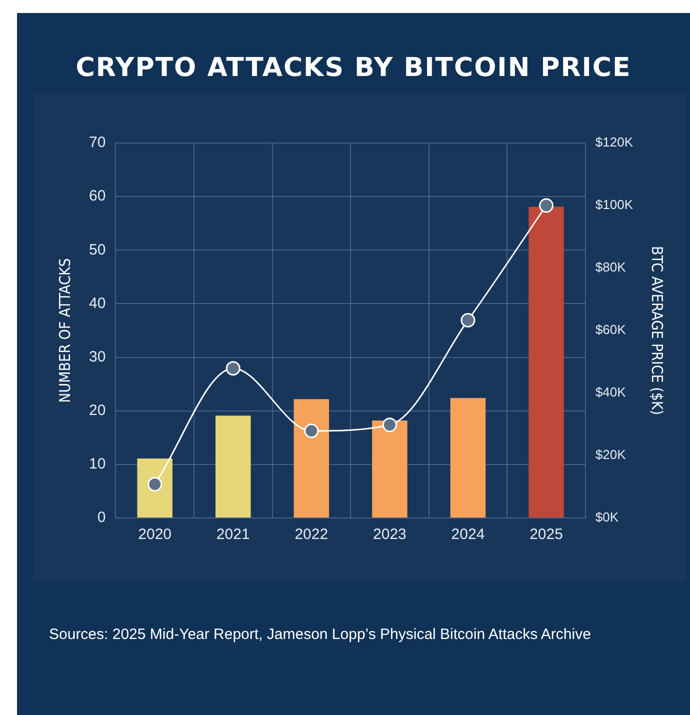 This screenshot has width=690, height=715. I want to click on y-tick-label: 0, so click(101, 517).